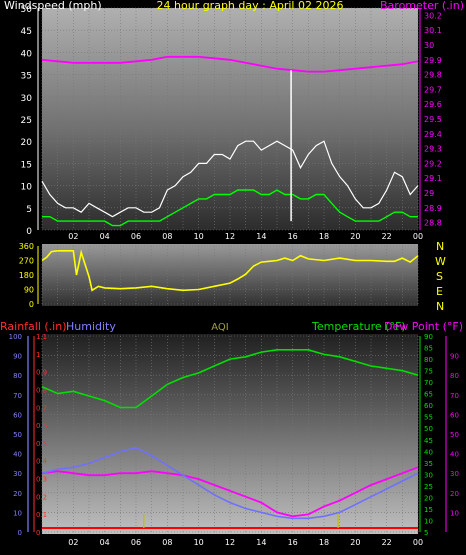  Describe the element at coordinates (433, 208) in the screenshot. I see `barometer-y-tick: 28.9` at that location.